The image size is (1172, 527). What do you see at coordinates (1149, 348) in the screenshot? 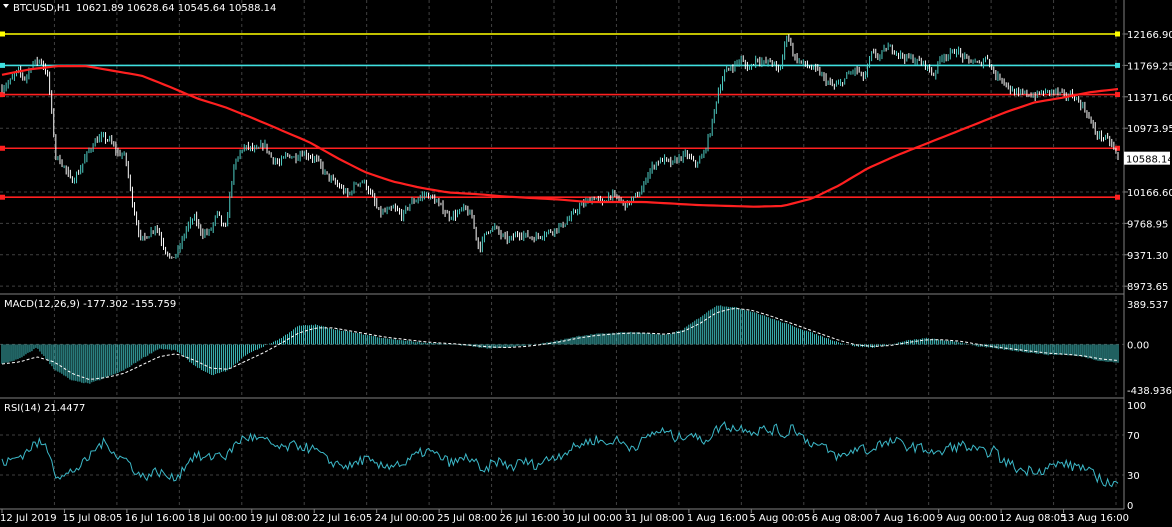
I see `macd-axis: 389.537 0.00 -438.936` at bounding box center [1149, 348].